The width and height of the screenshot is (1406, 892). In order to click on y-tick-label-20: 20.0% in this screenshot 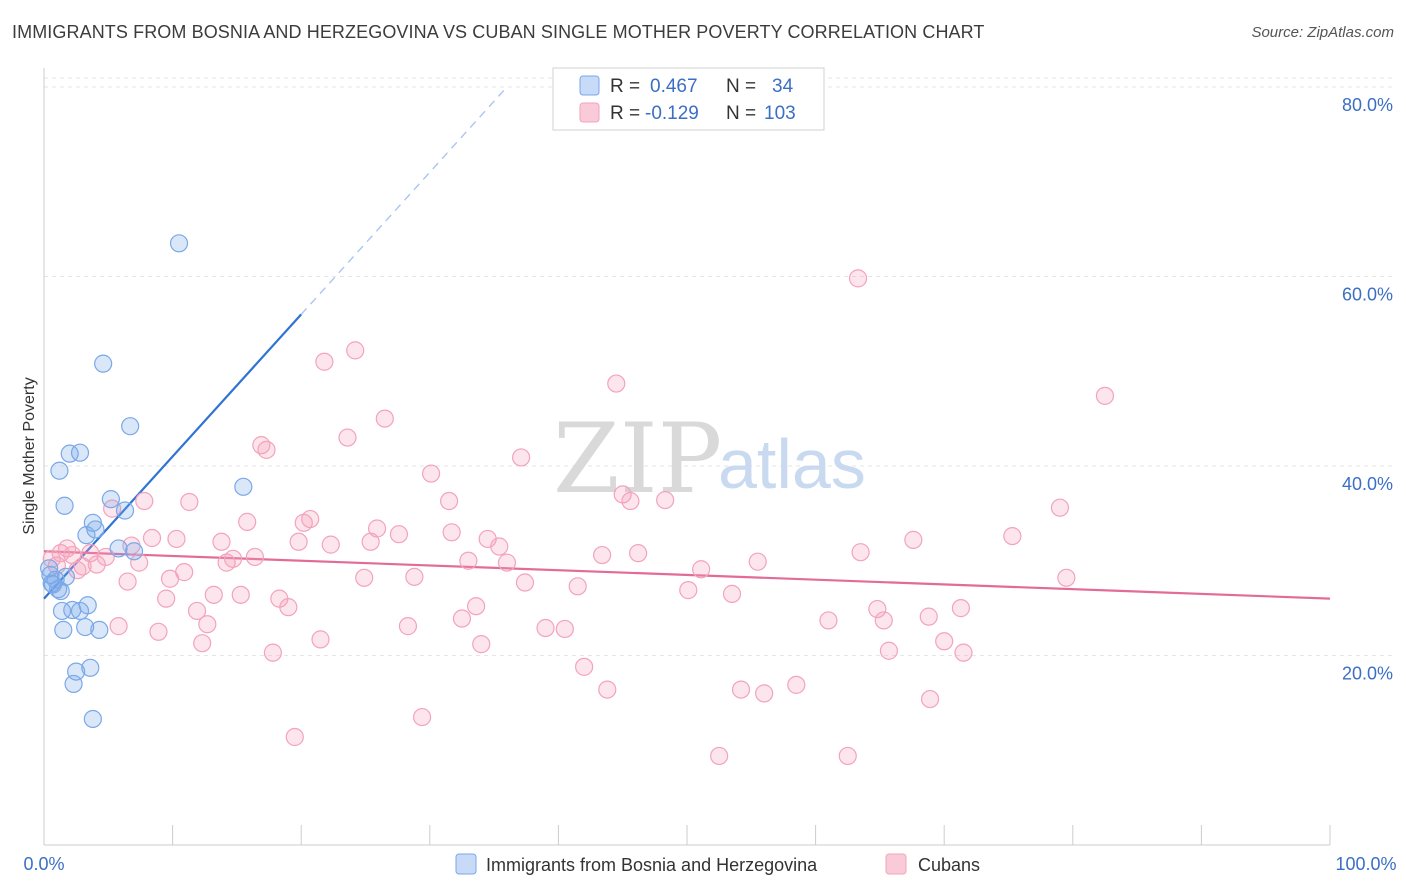, I will do `click(1367, 673)`.